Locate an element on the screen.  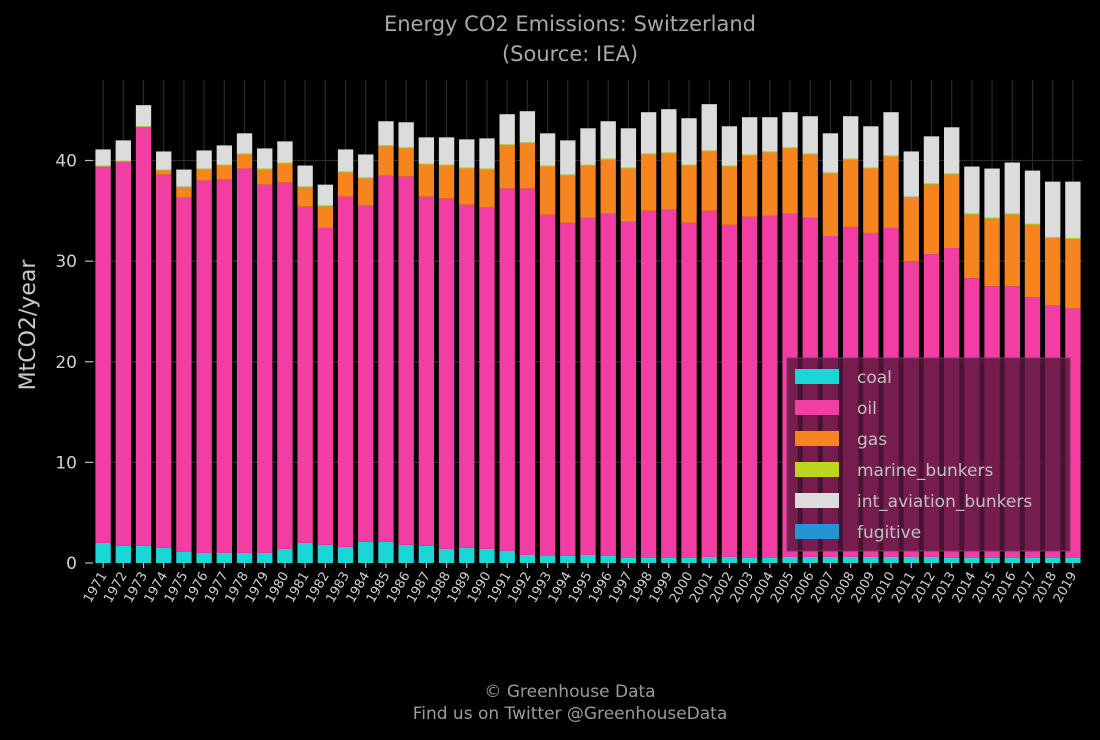
y-tick-label: 10 is located at coordinates (66, 463).